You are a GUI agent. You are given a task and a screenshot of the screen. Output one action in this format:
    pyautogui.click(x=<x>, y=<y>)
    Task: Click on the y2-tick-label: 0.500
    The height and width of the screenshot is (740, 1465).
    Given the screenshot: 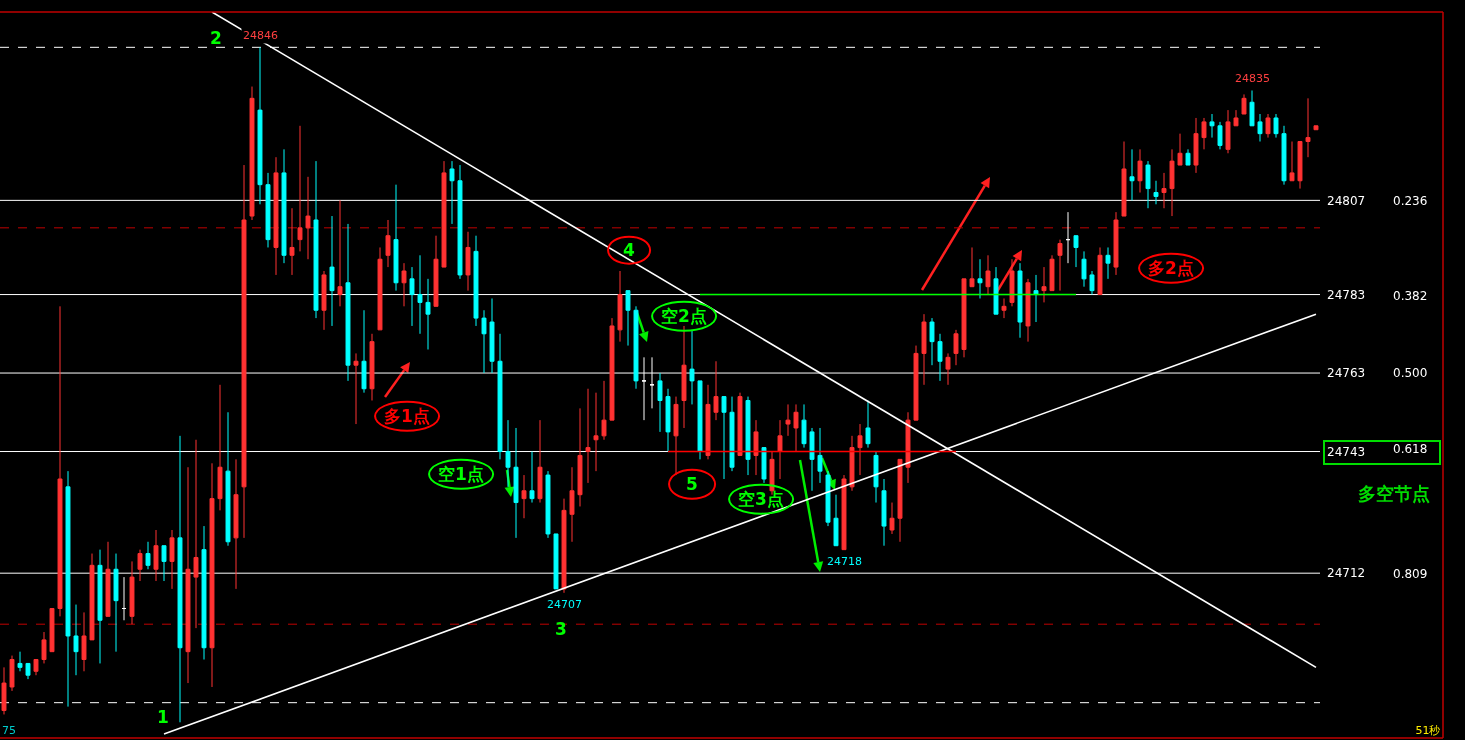 What is the action you would take?
    pyautogui.click(x=1410, y=372)
    